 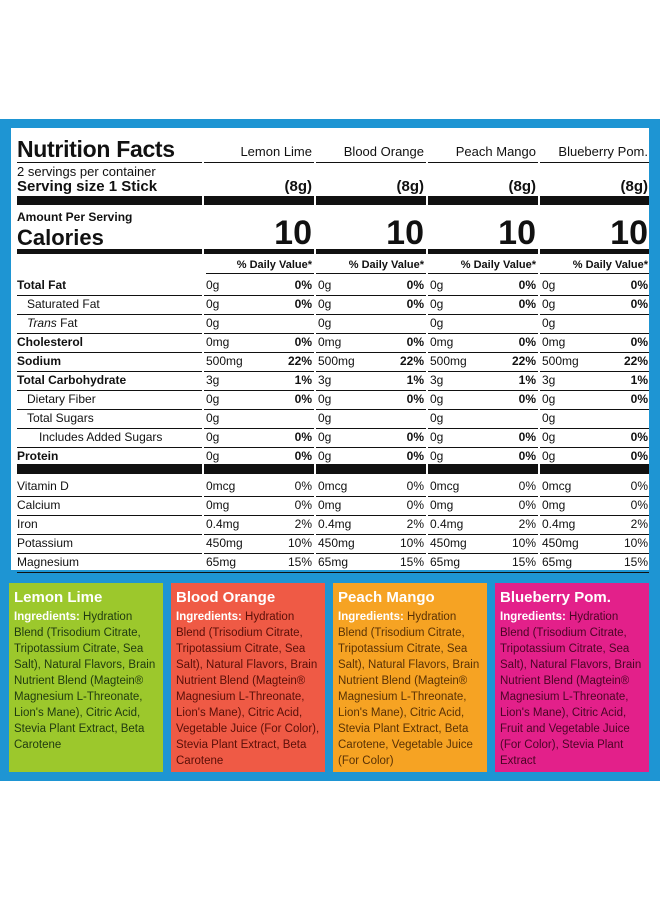 I want to click on percent-value: 15%, so click(x=299, y=562).